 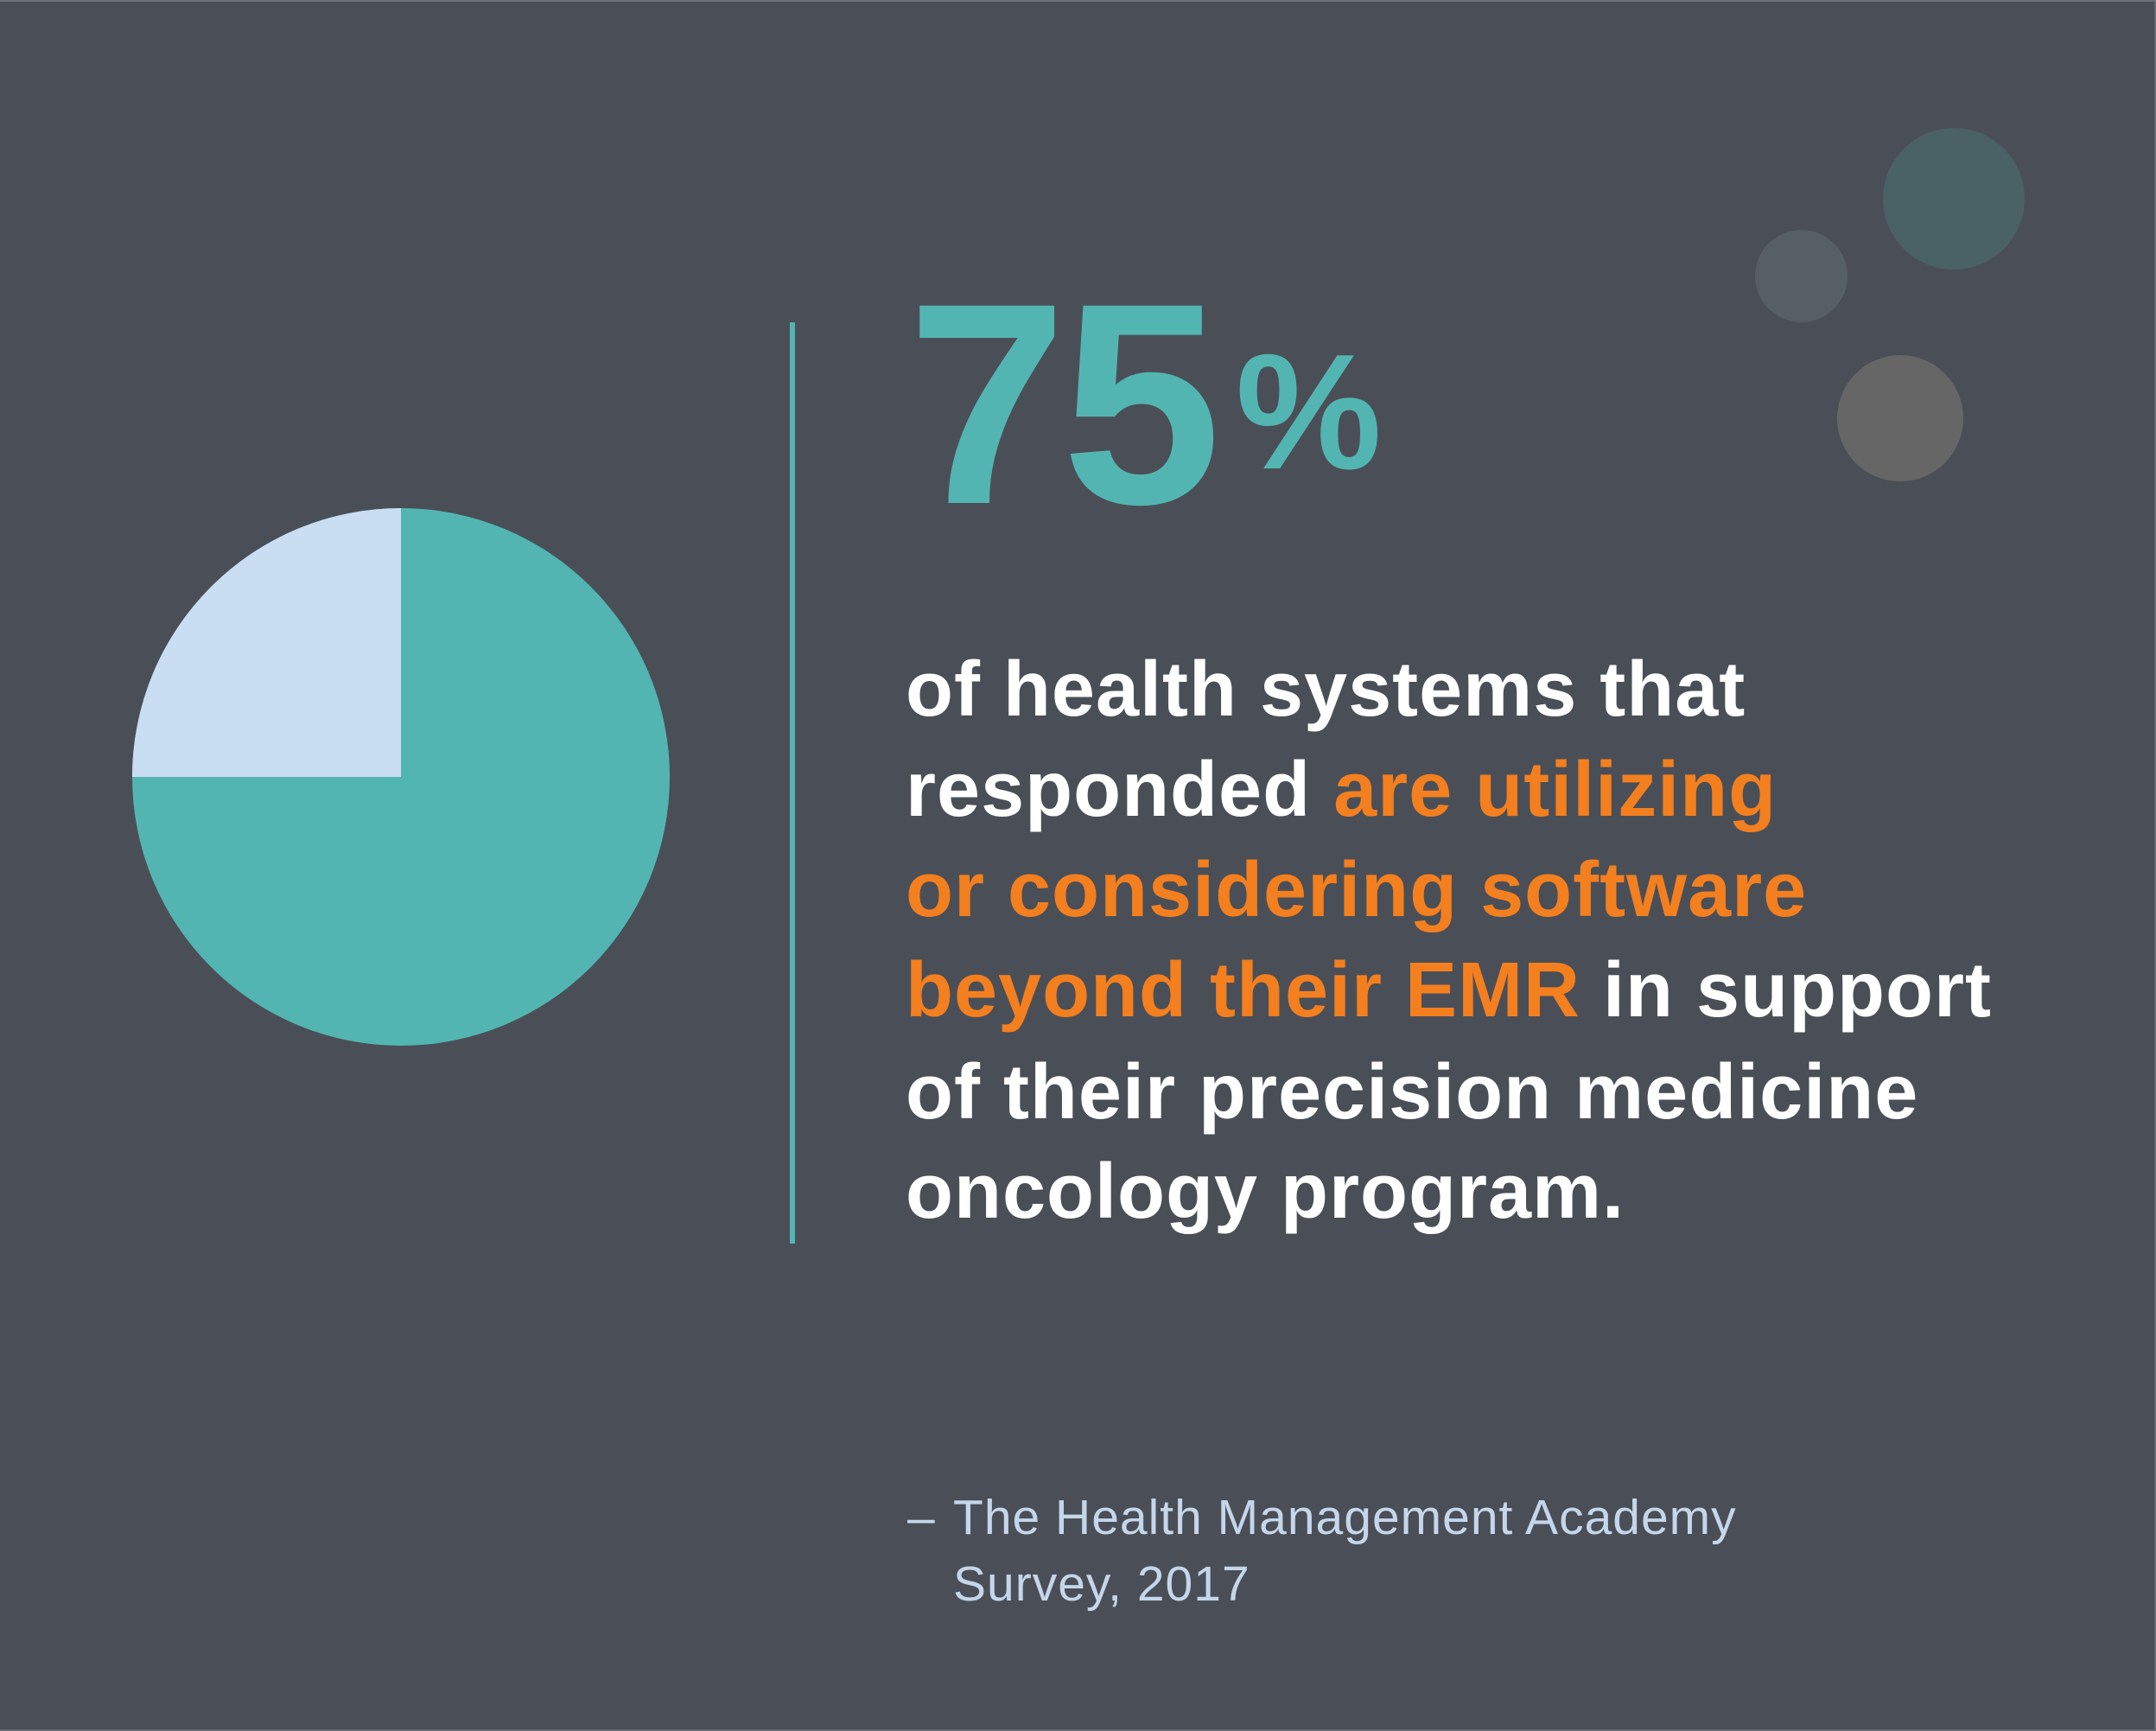 What do you see at coordinates (1101, 1584) in the screenshot?
I see `citation-date: Survey, 2017` at bounding box center [1101, 1584].